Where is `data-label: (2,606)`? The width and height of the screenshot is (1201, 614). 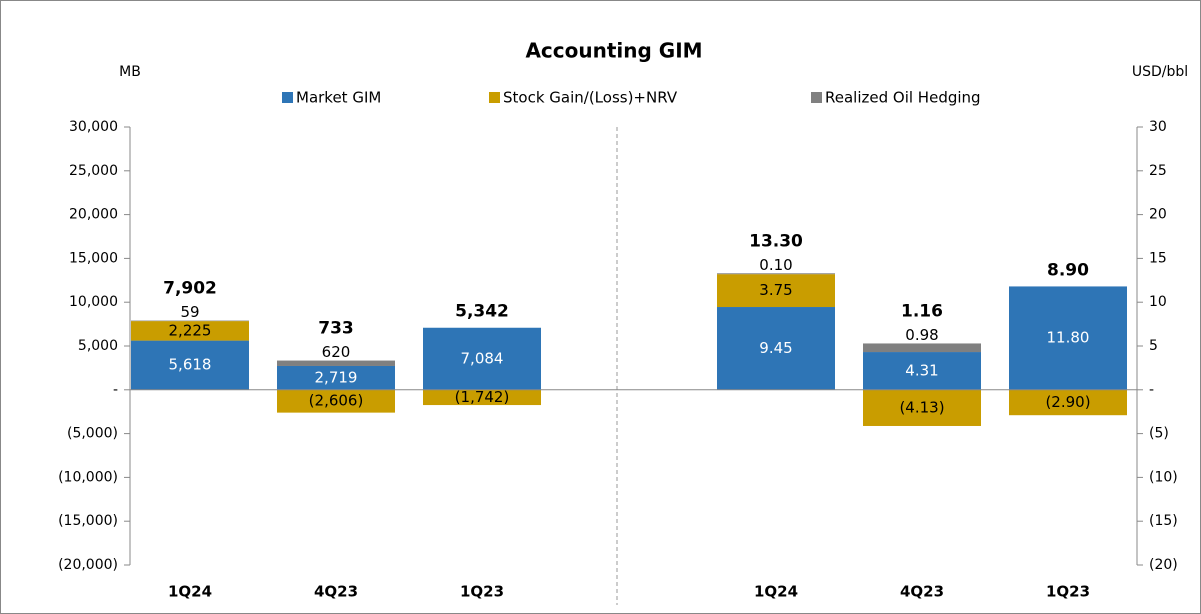
data-label: (2,606) is located at coordinates (336, 401).